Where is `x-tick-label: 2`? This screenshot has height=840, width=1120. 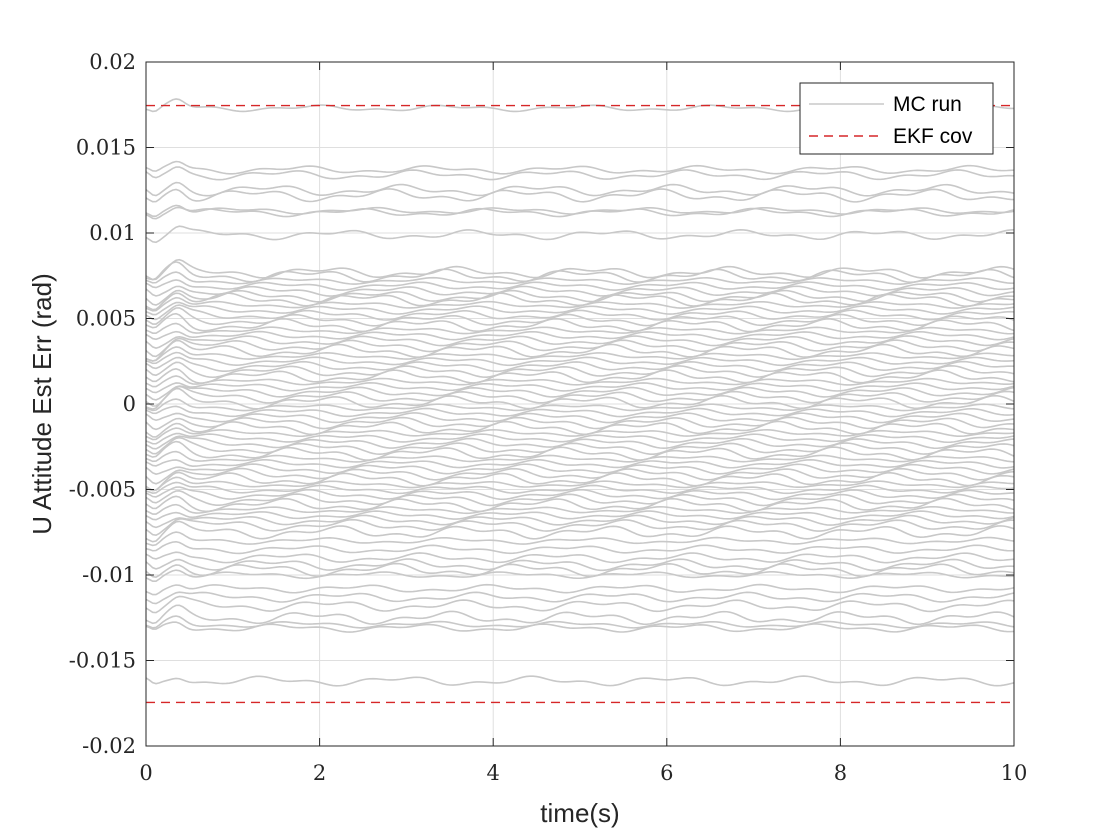
x-tick-label: 2 is located at coordinates (319, 773).